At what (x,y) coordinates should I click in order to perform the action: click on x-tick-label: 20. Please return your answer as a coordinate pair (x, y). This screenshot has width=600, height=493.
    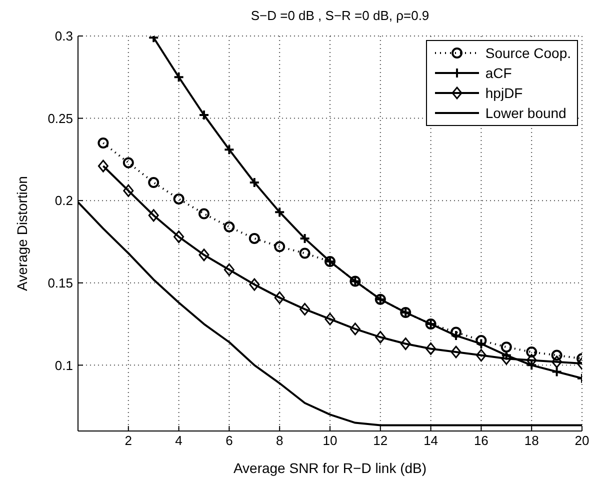
    Looking at the image, I should click on (582, 440).